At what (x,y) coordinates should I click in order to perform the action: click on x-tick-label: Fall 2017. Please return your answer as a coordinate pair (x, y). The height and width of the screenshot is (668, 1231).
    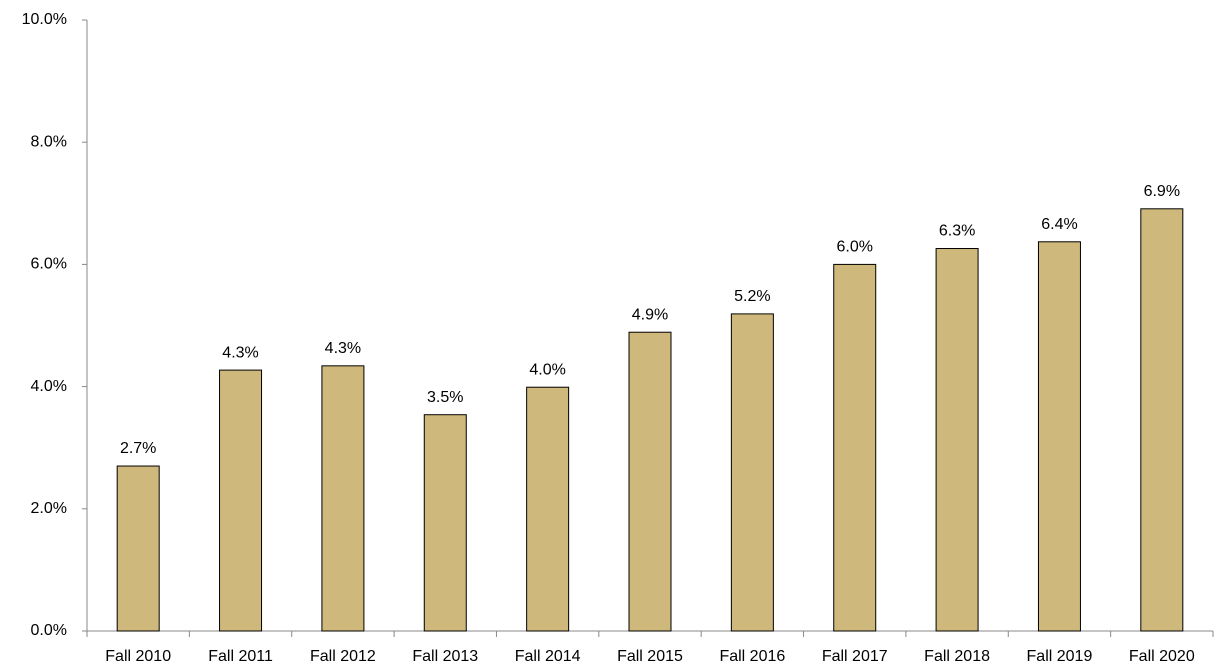
    Looking at the image, I should click on (855, 656).